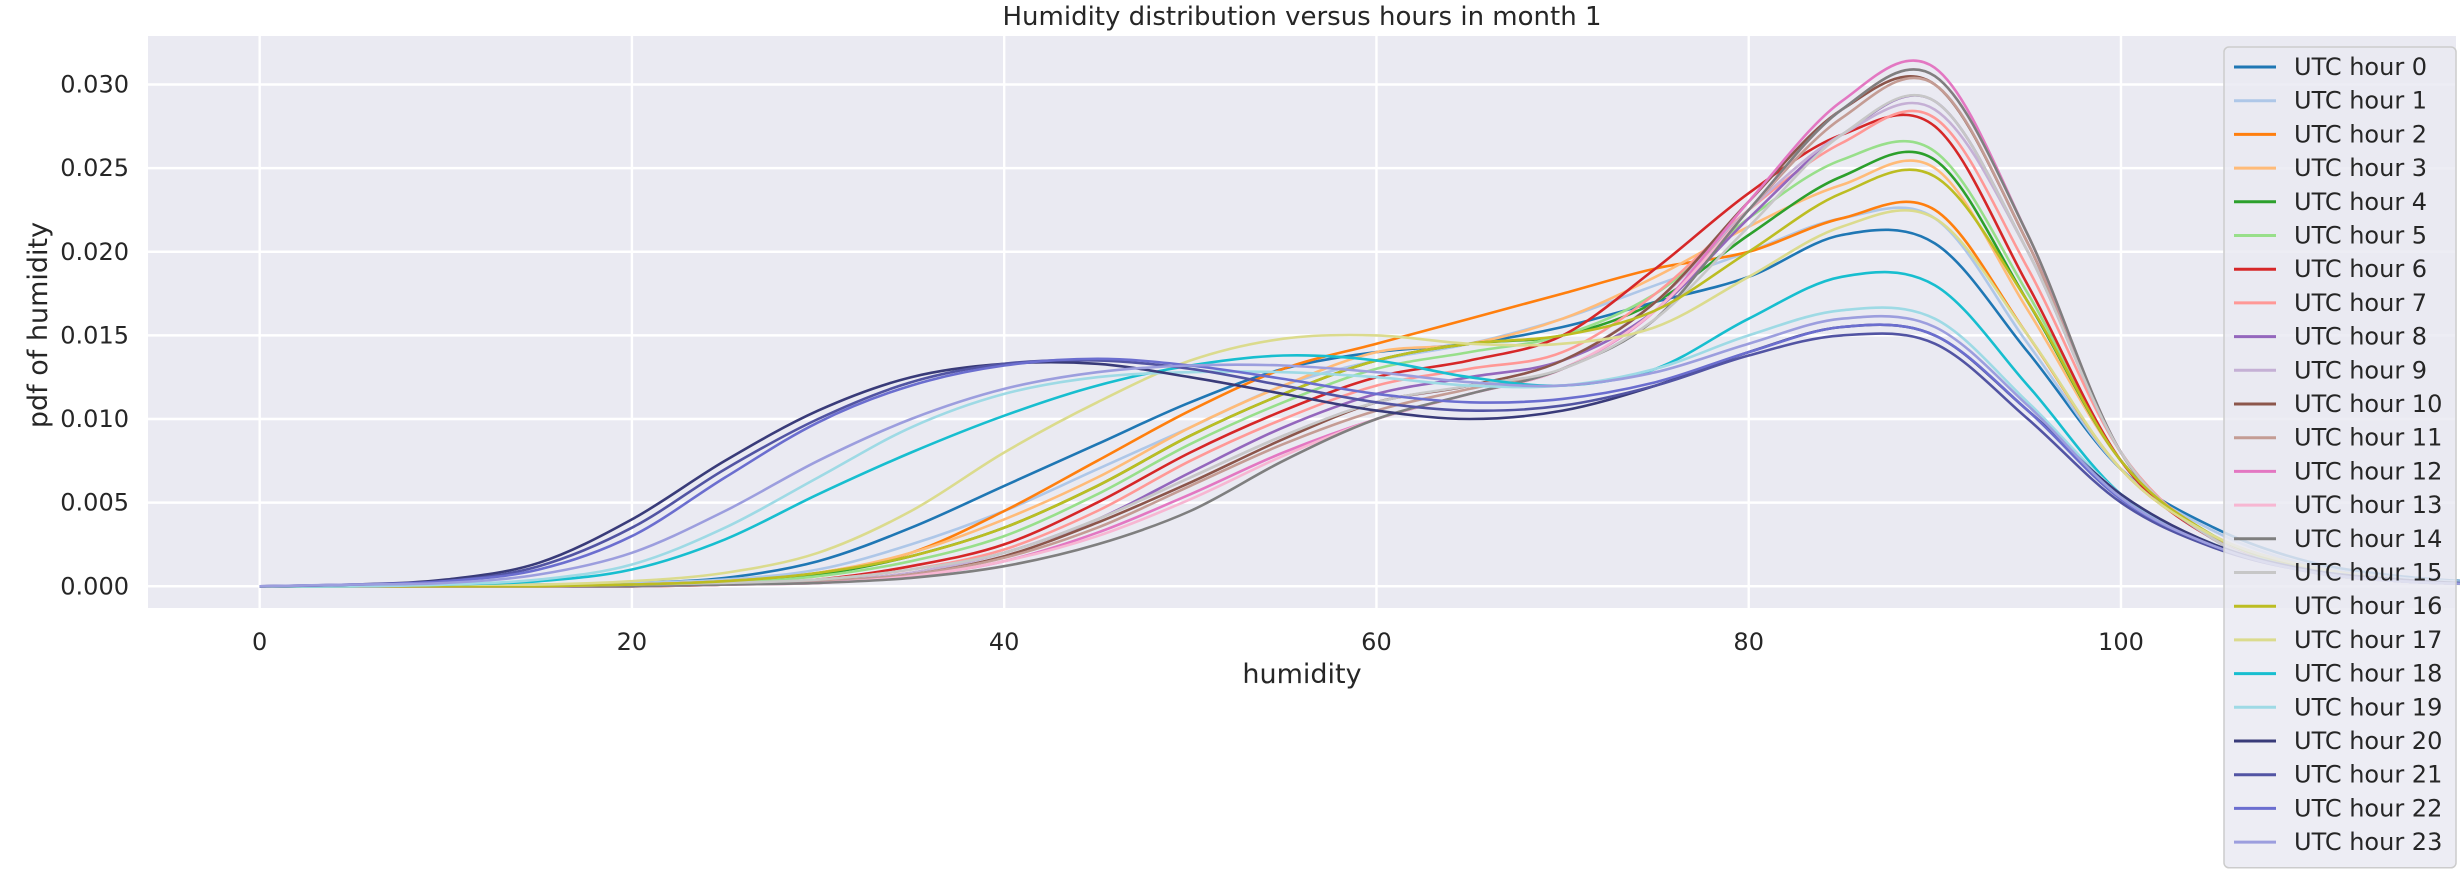  Describe the element at coordinates (1301, 674) in the screenshot. I see `x-axis-label: humidity` at that location.